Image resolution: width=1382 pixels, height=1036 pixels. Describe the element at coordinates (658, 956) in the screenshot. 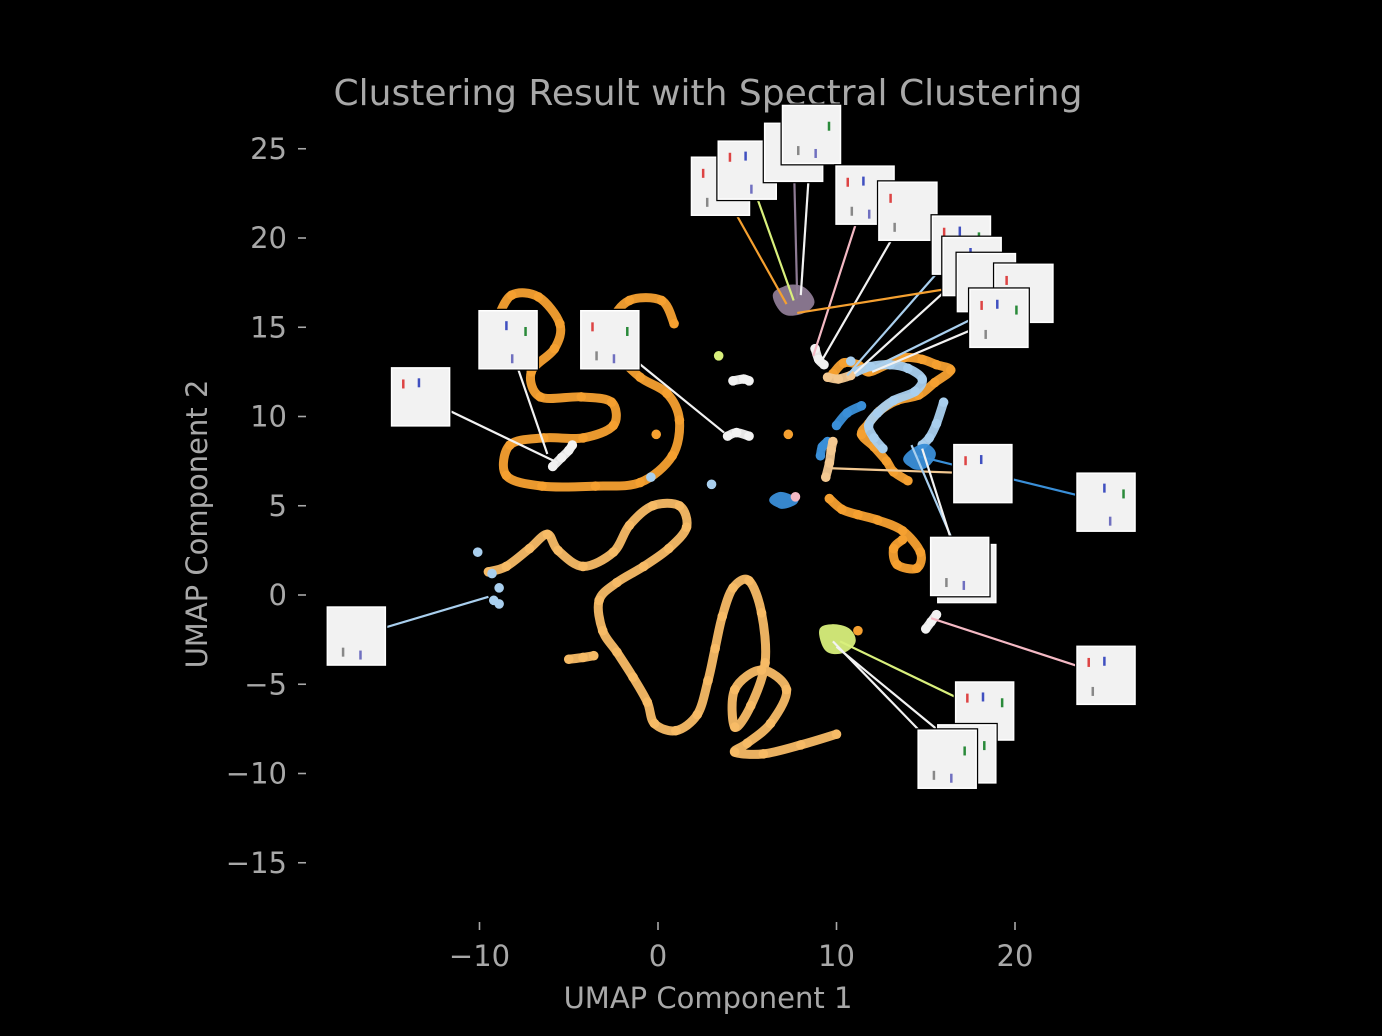

I see `x-tick-label: 0` at that location.